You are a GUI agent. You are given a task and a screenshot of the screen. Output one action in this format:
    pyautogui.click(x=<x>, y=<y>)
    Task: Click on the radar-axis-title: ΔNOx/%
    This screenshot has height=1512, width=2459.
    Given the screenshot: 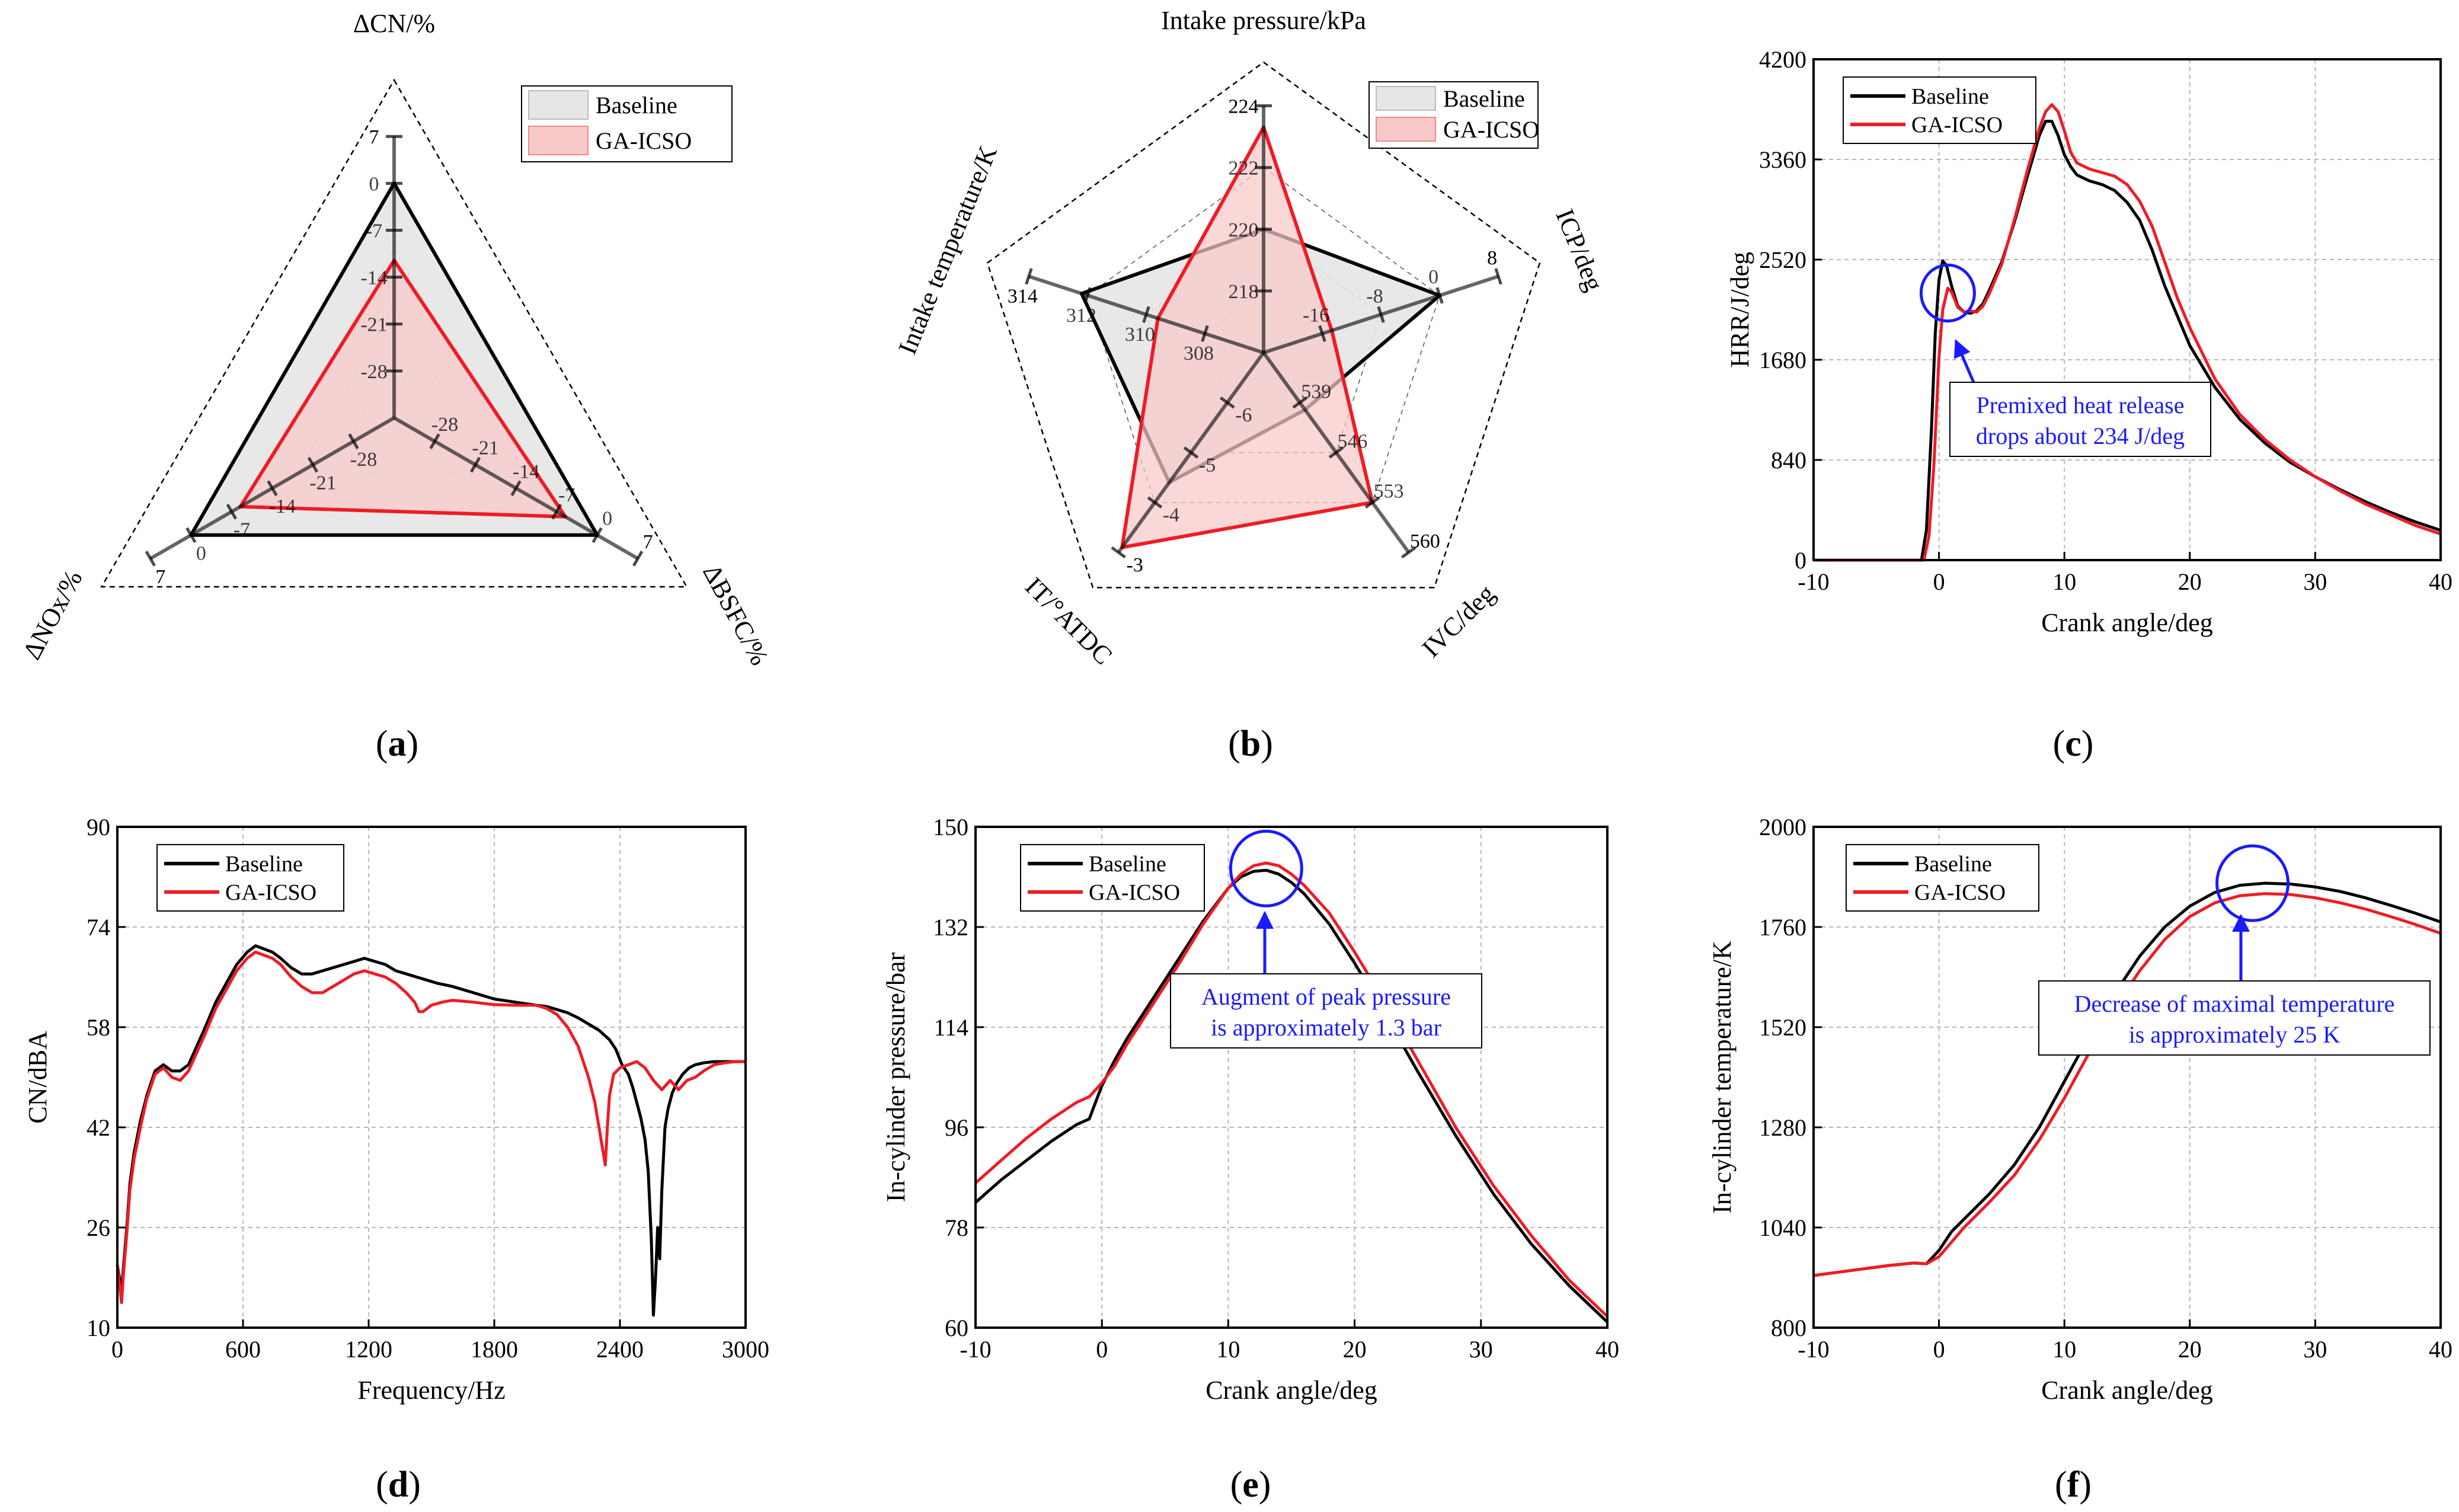 What is the action you would take?
    pyautogui.click(x=52, y=614)
    